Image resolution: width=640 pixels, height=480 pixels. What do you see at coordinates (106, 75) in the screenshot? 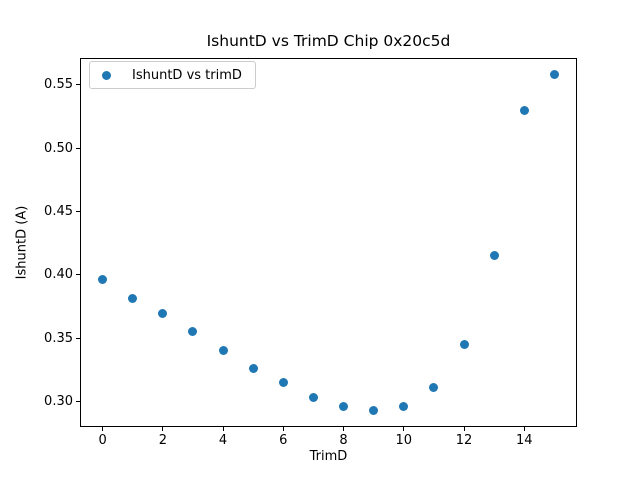
I see `legend-marker-dot` at bounding box center [106, 75].